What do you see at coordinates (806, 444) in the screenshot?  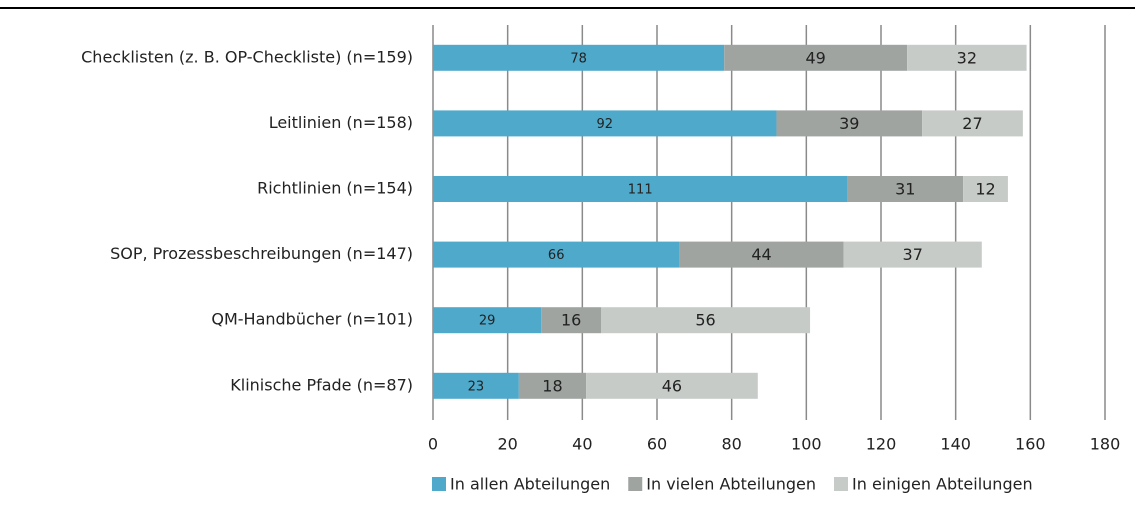 I see `x-tick-label: 100` at bounding box center [806, 444].